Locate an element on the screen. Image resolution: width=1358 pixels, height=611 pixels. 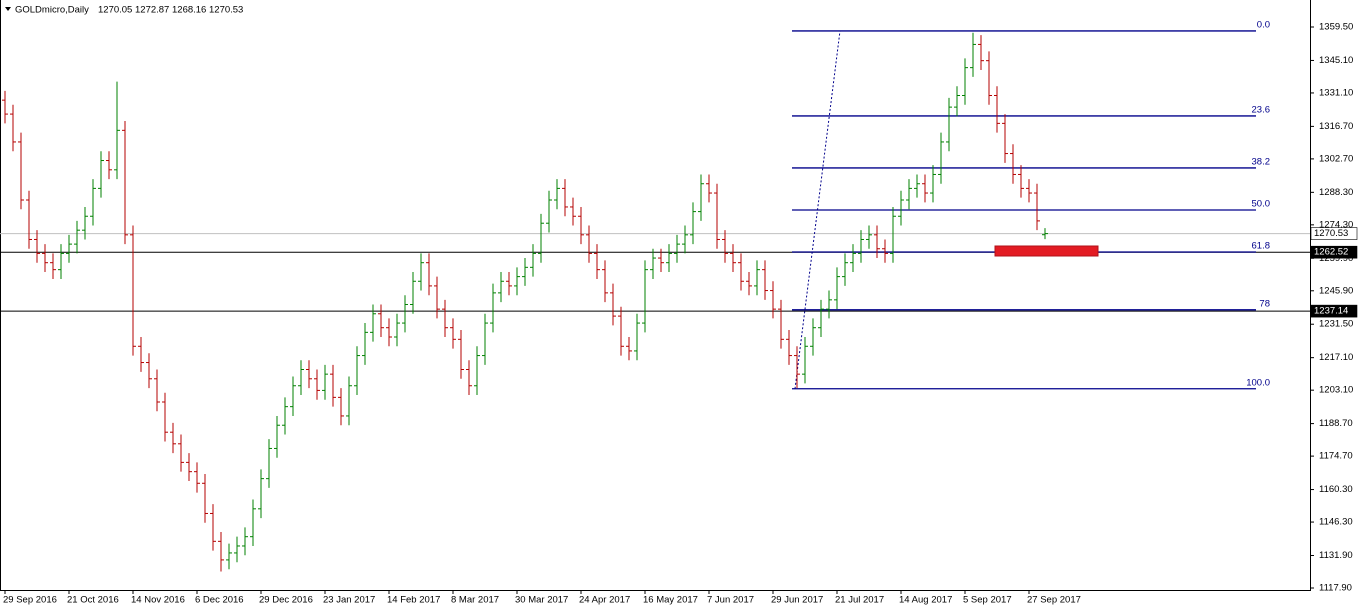
y-tick-label: 1160.30 is located at coordinates (1336, 489).